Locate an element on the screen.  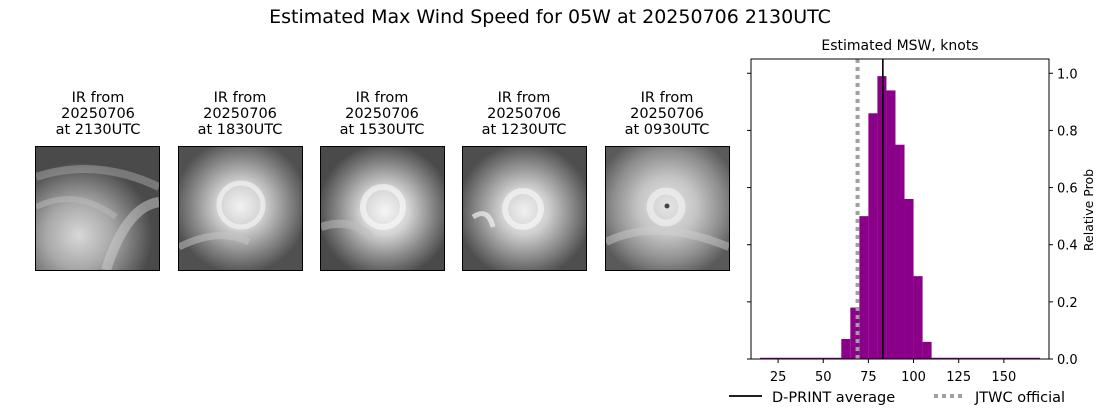
y-axis-label: Relative Prob is located at coordinates (1088, 210).